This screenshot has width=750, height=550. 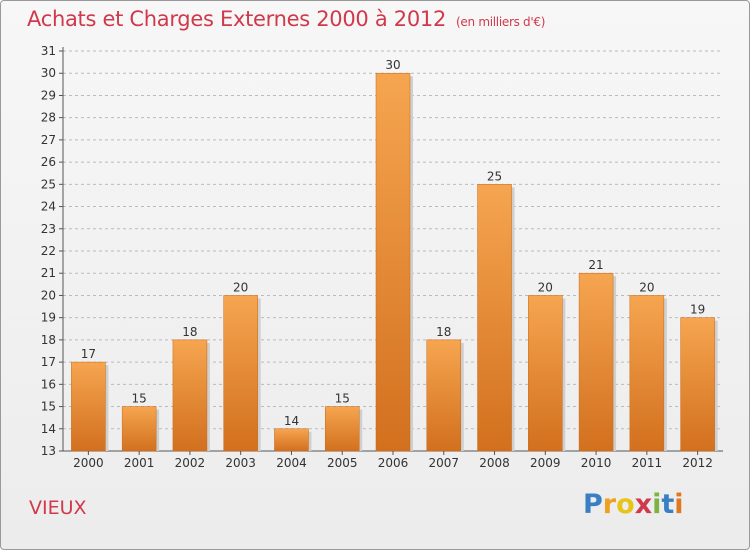 What do you see at coordinates (291, 463) in the screenshot?
I see `x-tick-label: 2004` at bounding box center [291, 463].